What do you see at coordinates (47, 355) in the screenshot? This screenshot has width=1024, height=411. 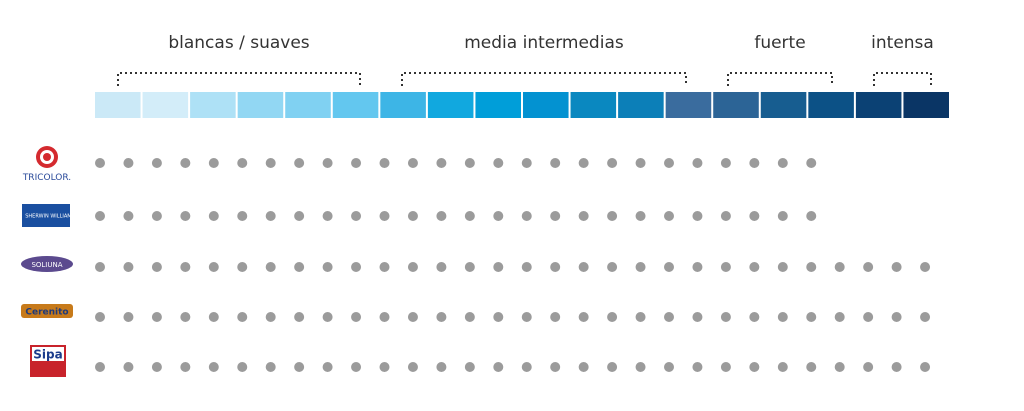 I see `brand-label: Sipa` at bounding box center [47, 355].